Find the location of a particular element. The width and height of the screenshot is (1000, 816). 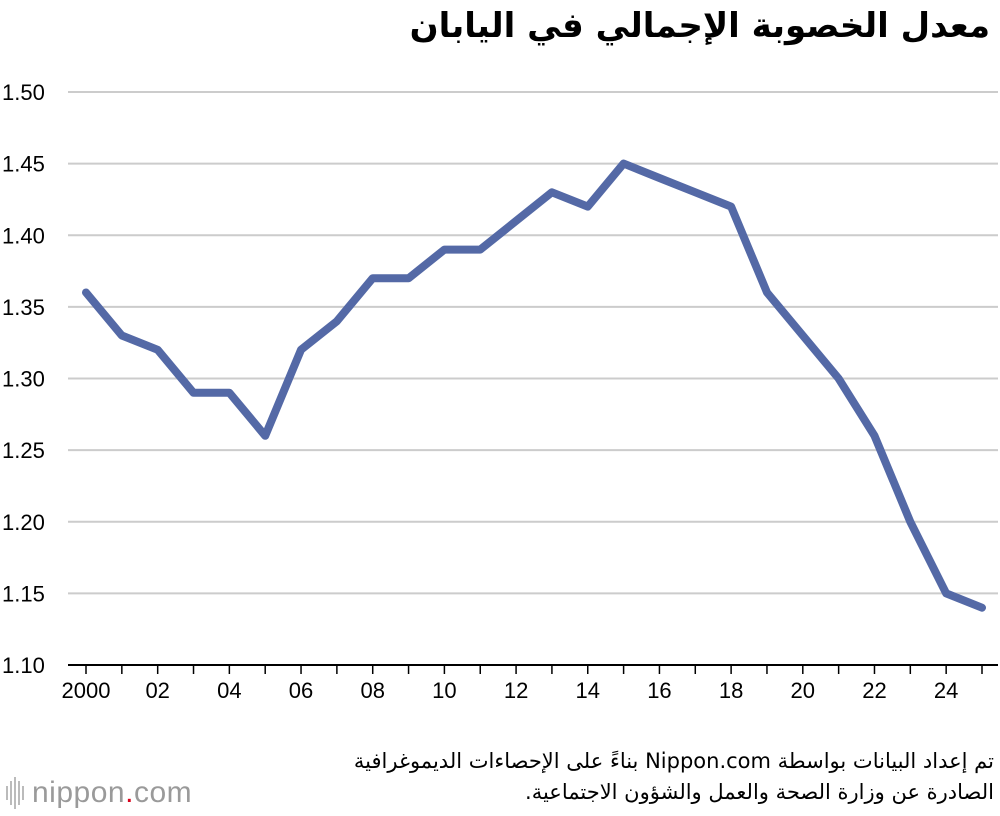

x-tick-label: 04 is located at coordinates (229, 690).